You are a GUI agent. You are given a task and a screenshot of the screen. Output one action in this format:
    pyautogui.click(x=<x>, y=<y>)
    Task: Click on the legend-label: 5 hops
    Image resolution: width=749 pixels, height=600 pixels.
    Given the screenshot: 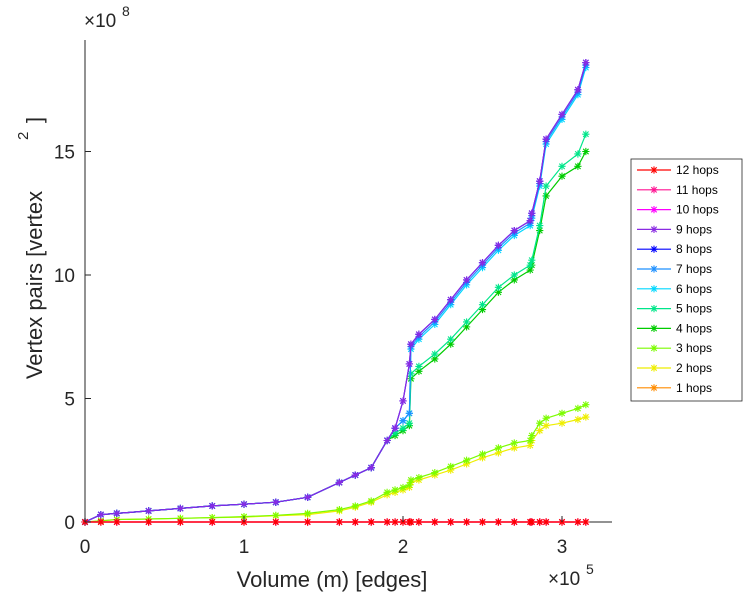 What is the action you would take?
    pyautogui.click(x=694, y=309)
    